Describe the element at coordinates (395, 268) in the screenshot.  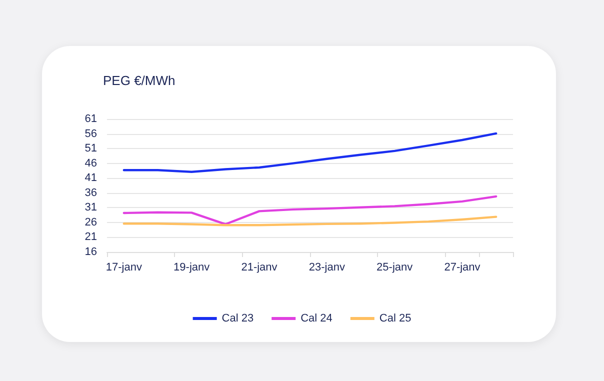
I see `x-tick-label: 25-janv` at that location.